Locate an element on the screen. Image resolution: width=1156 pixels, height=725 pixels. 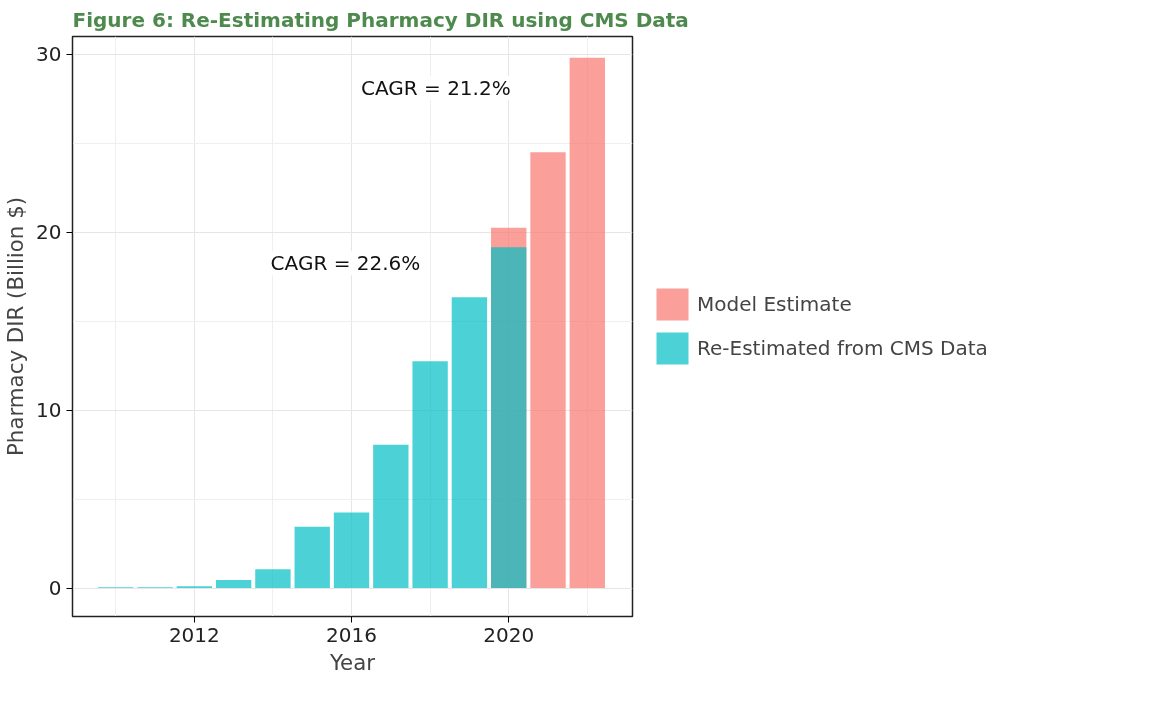
y-tick-label: 10 is located at coordinates (49, 410).